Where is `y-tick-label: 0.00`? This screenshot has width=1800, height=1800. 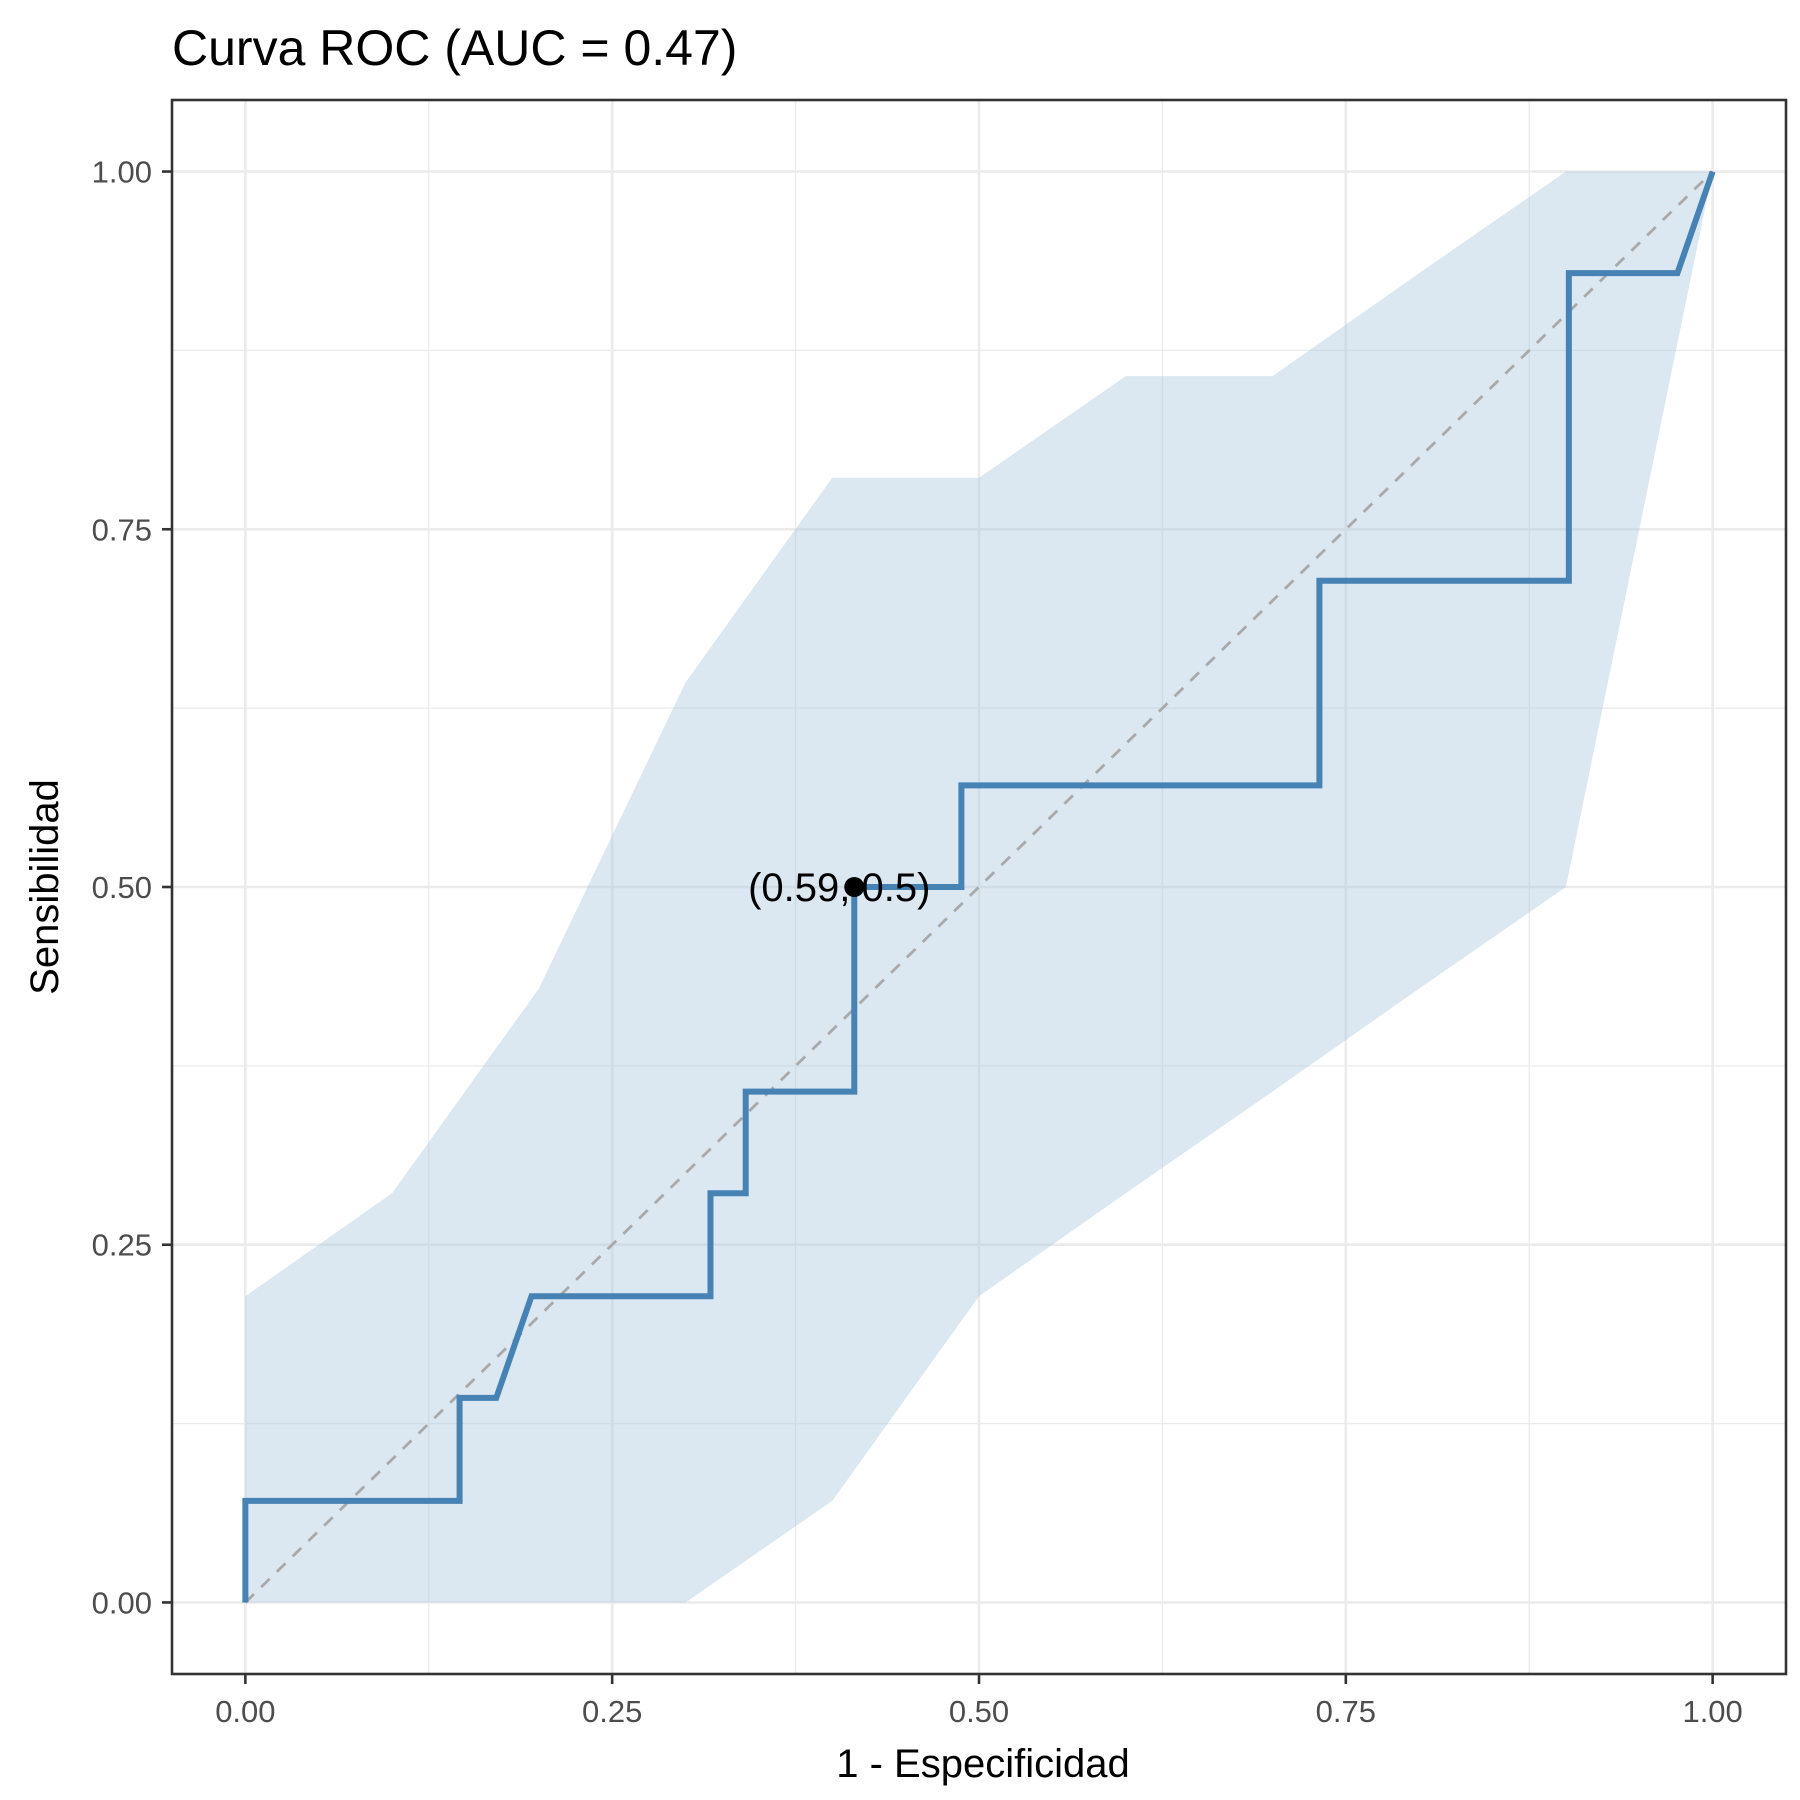
y-tick-label: 0.00 is located at coordinates (122, 1602).